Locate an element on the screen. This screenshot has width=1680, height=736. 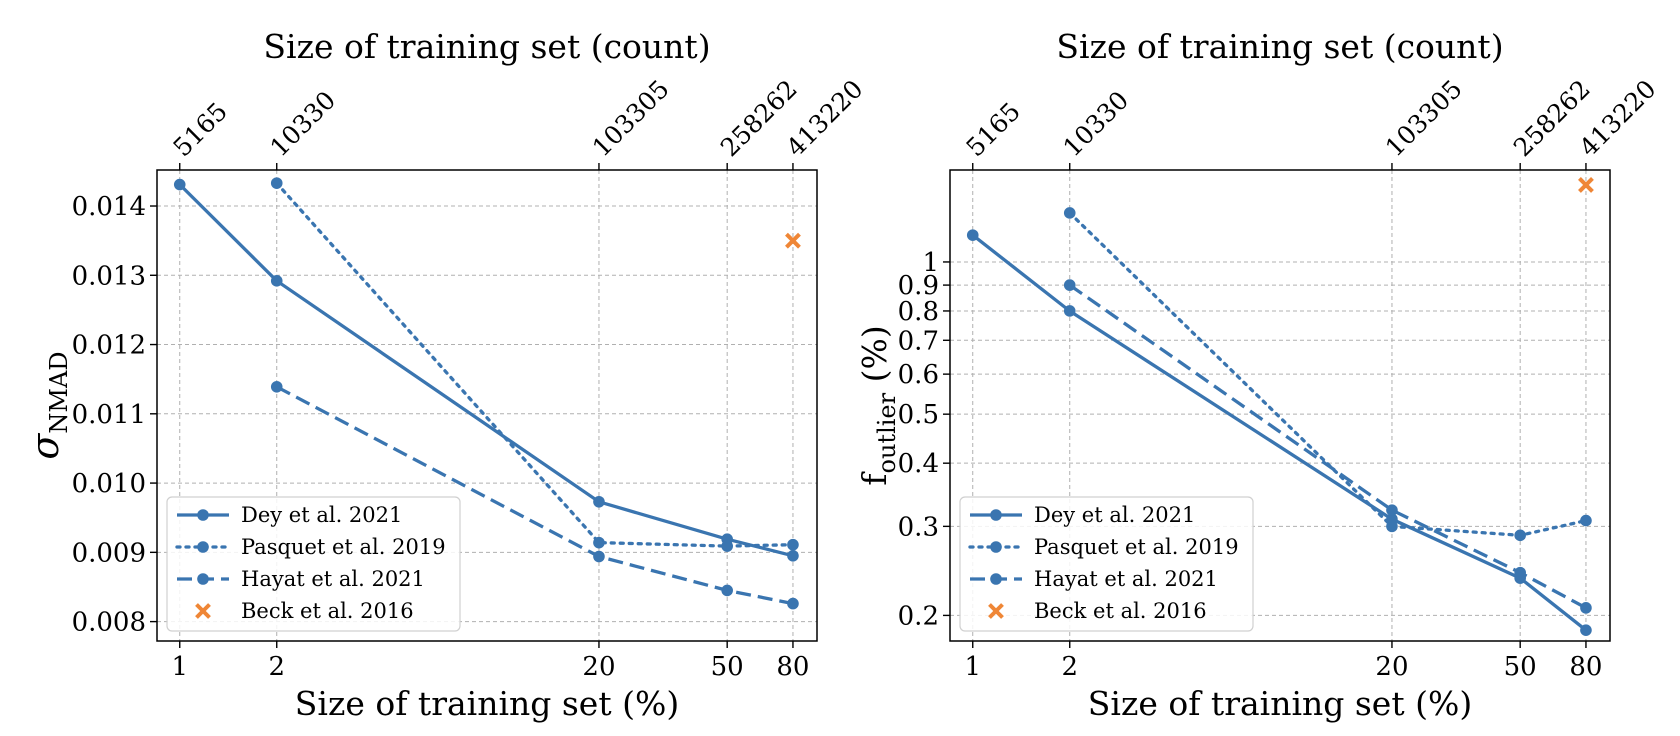
y-axis-title-main: σ is located at coordinates (45, 446).